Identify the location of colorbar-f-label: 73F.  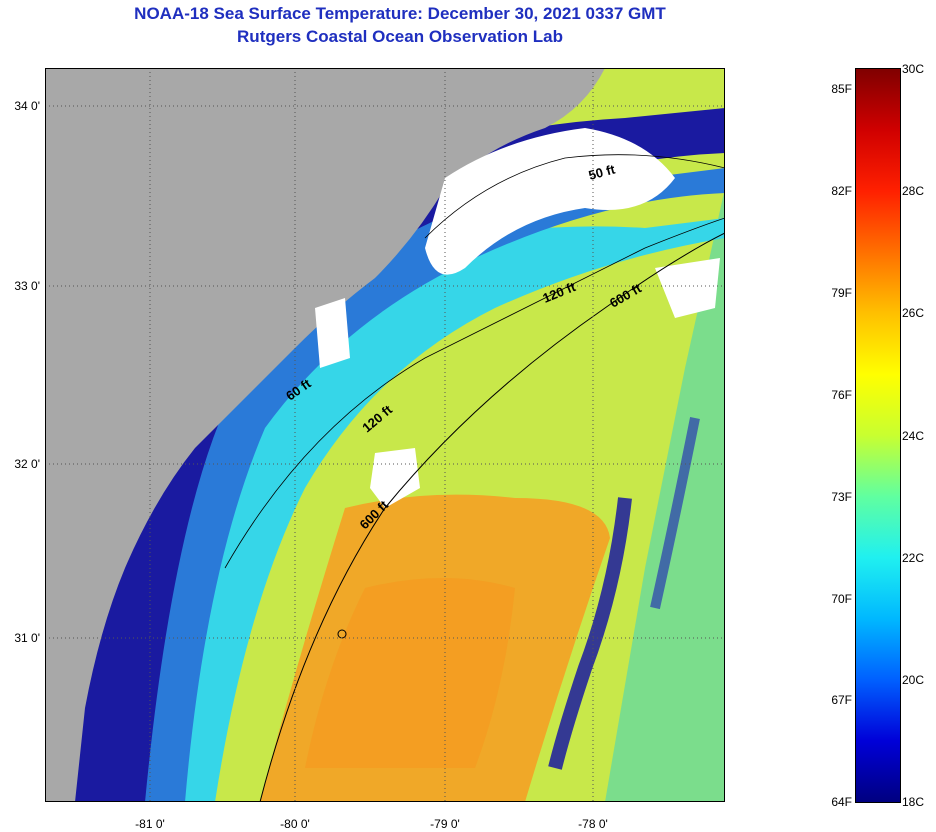
(841, 497).